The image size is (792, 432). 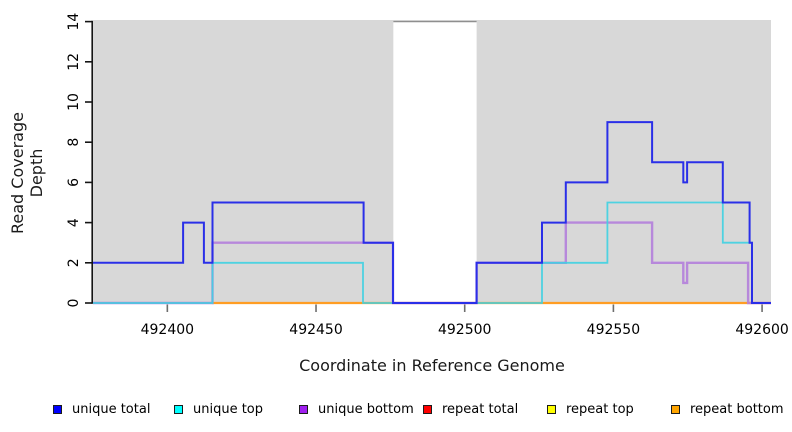 I want to click on x-axis-title: Coordinate in Reference Genome, so click(x=432, y=365).